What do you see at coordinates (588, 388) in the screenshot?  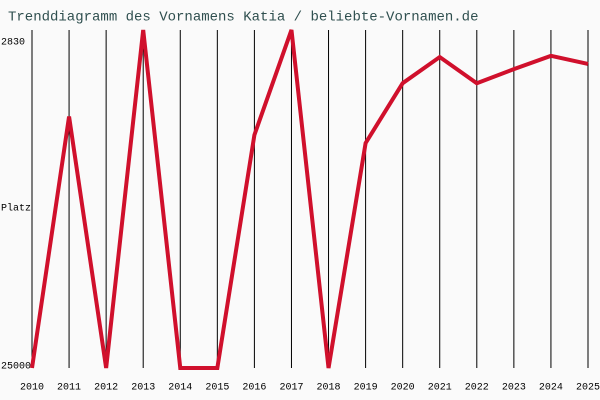 I see `x-tick-label: 2025` at bounding box center [588, 388].